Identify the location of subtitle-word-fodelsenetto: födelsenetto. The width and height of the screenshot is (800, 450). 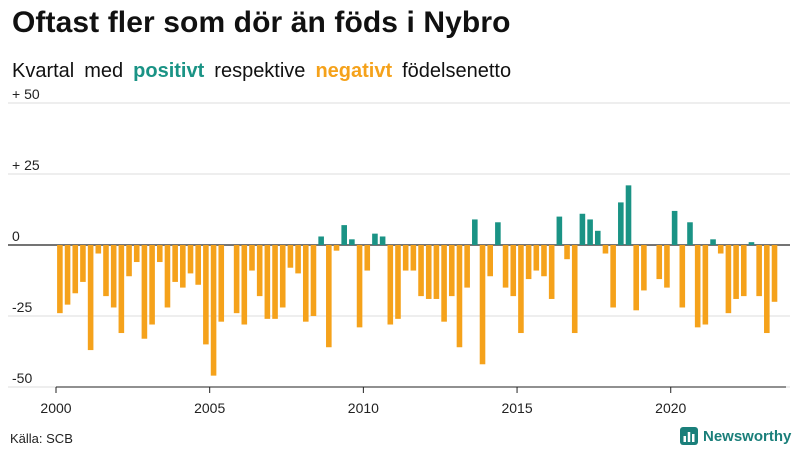
(457, 71).